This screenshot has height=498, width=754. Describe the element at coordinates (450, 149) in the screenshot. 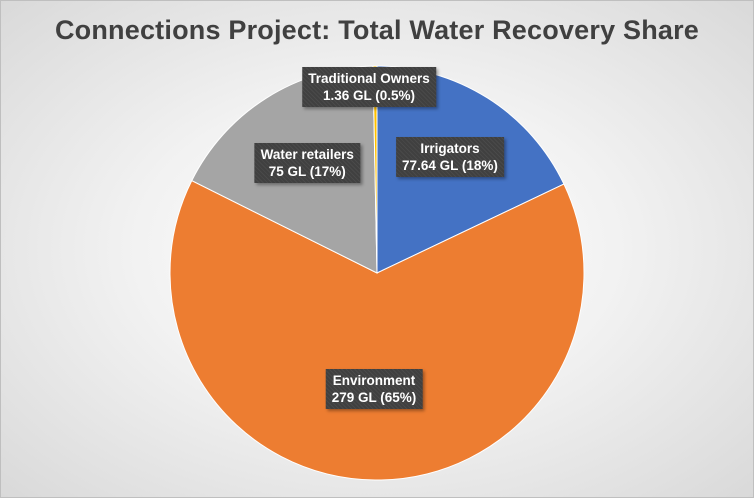

I see `slice-name-irrigators: Irrigators` at that location.